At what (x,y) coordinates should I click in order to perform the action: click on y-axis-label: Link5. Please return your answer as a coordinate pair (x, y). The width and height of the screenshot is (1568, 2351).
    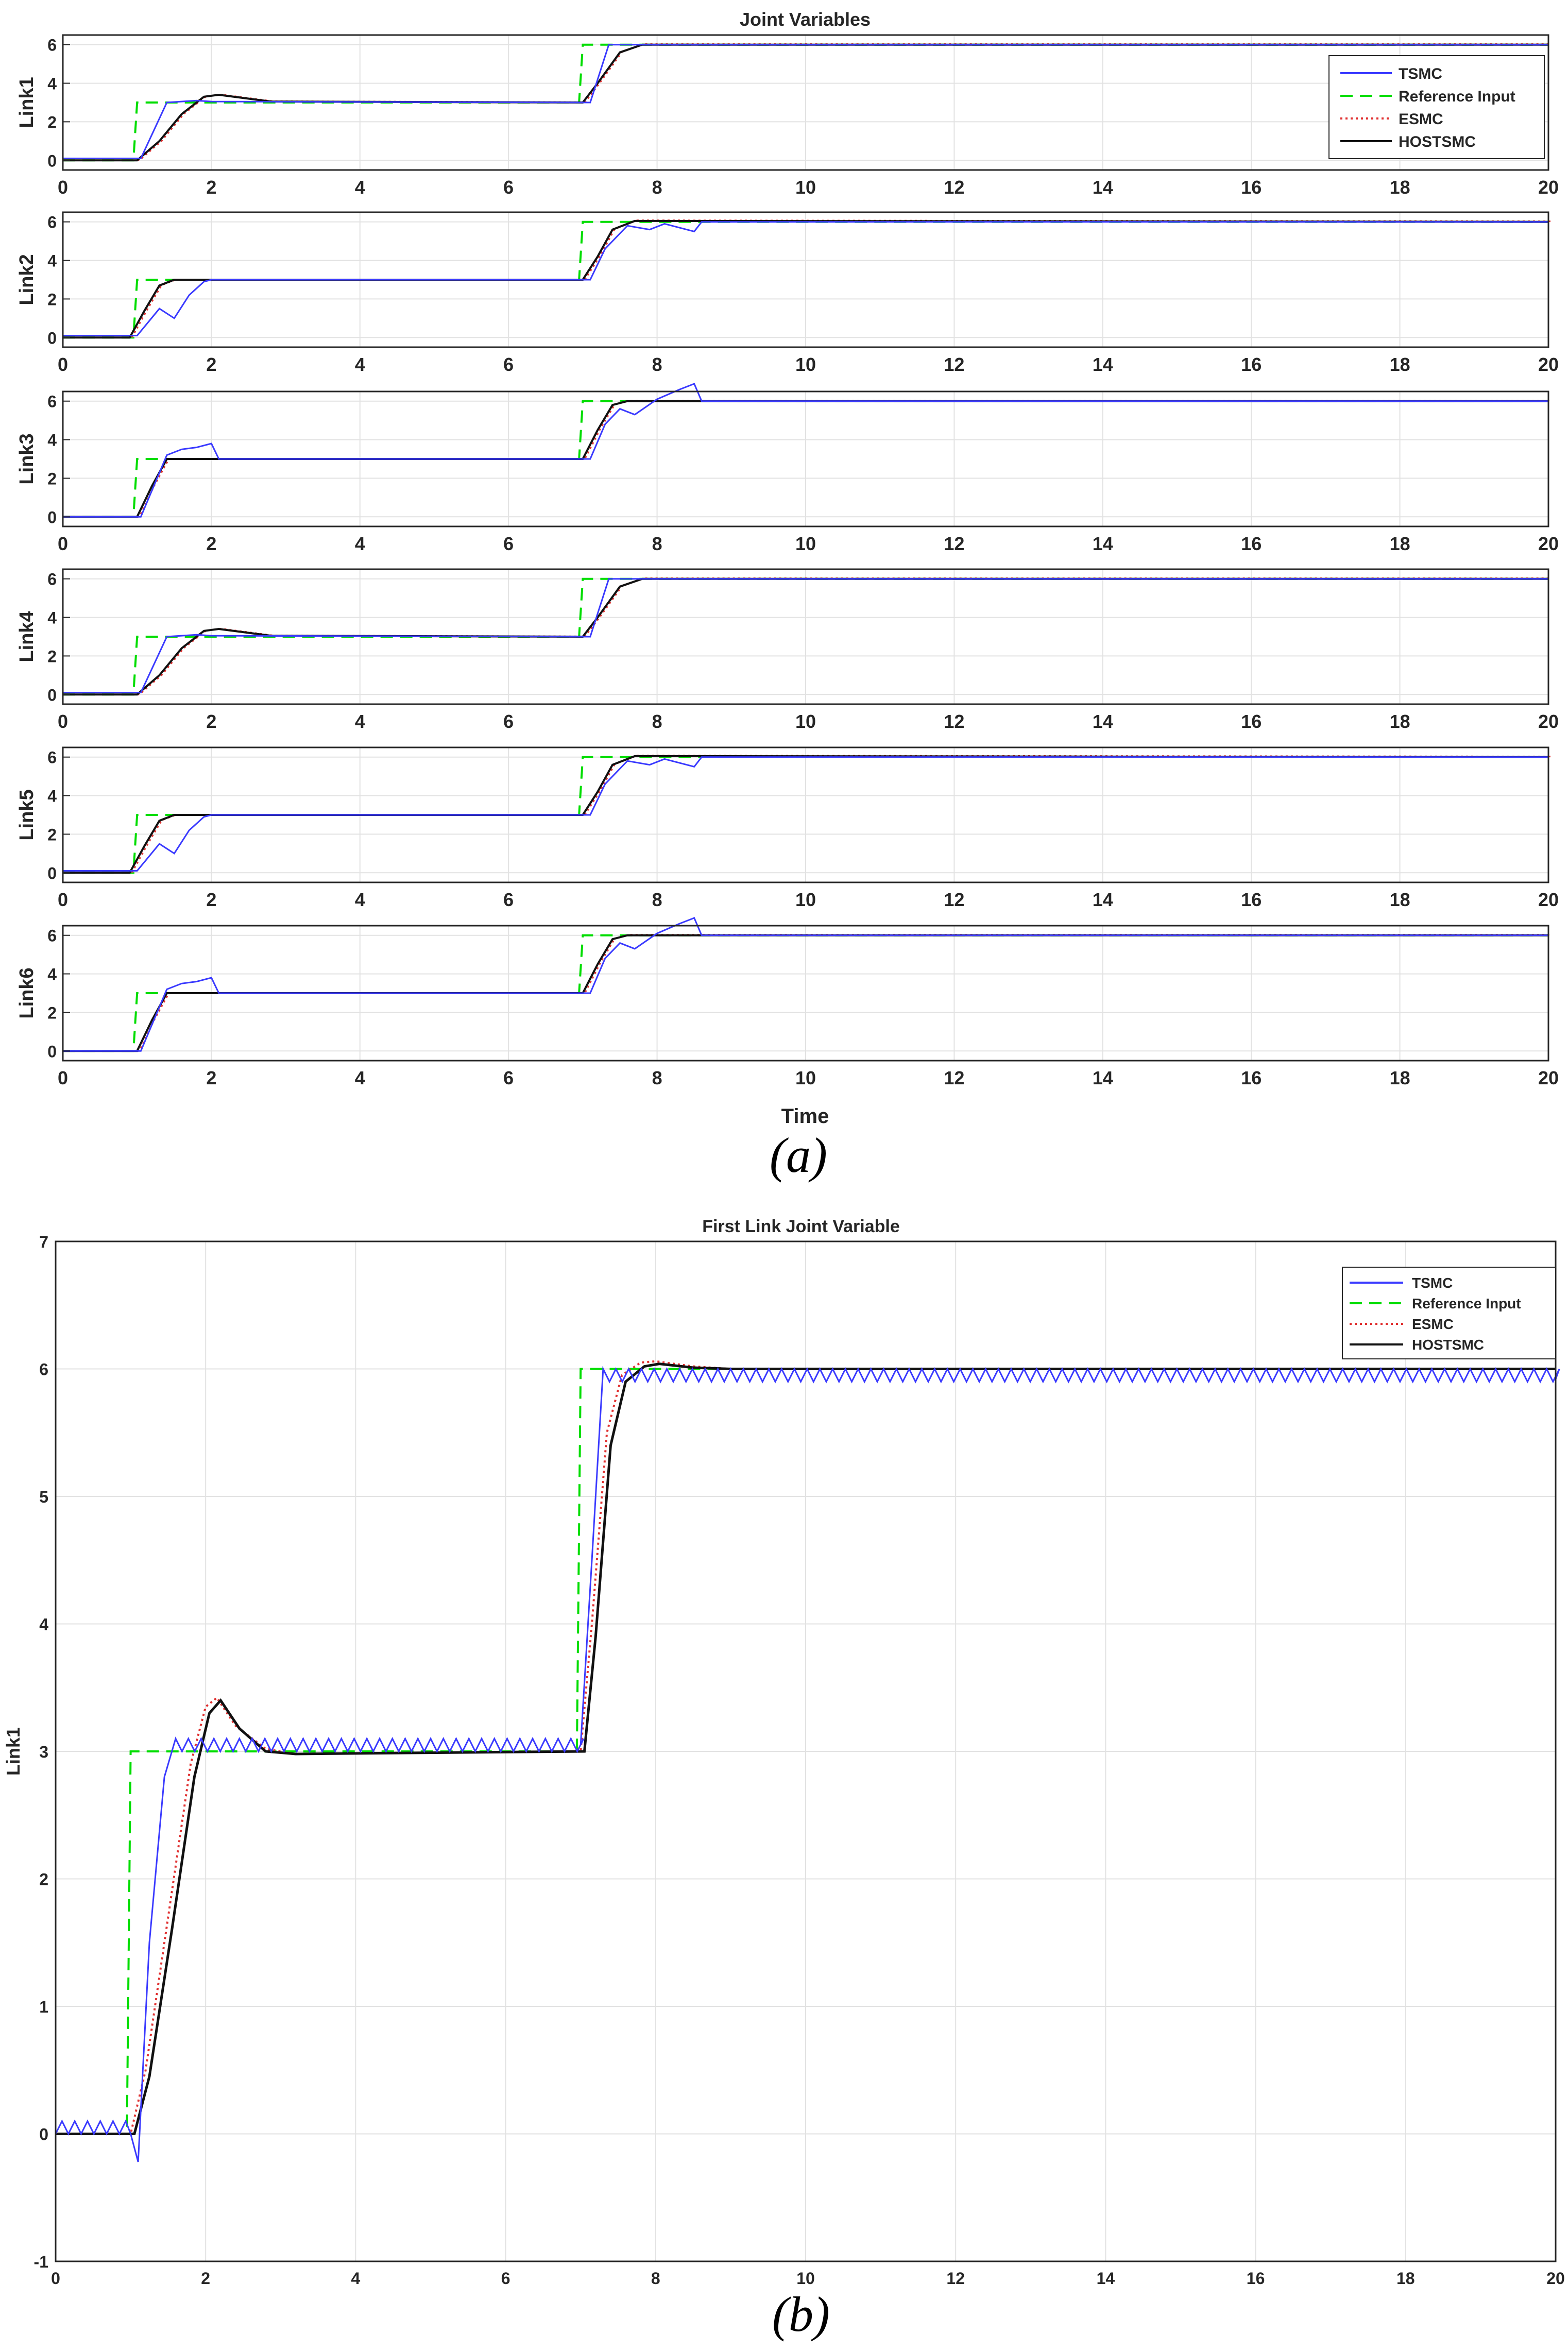
    Looking at the image, I should click on (27, 814).